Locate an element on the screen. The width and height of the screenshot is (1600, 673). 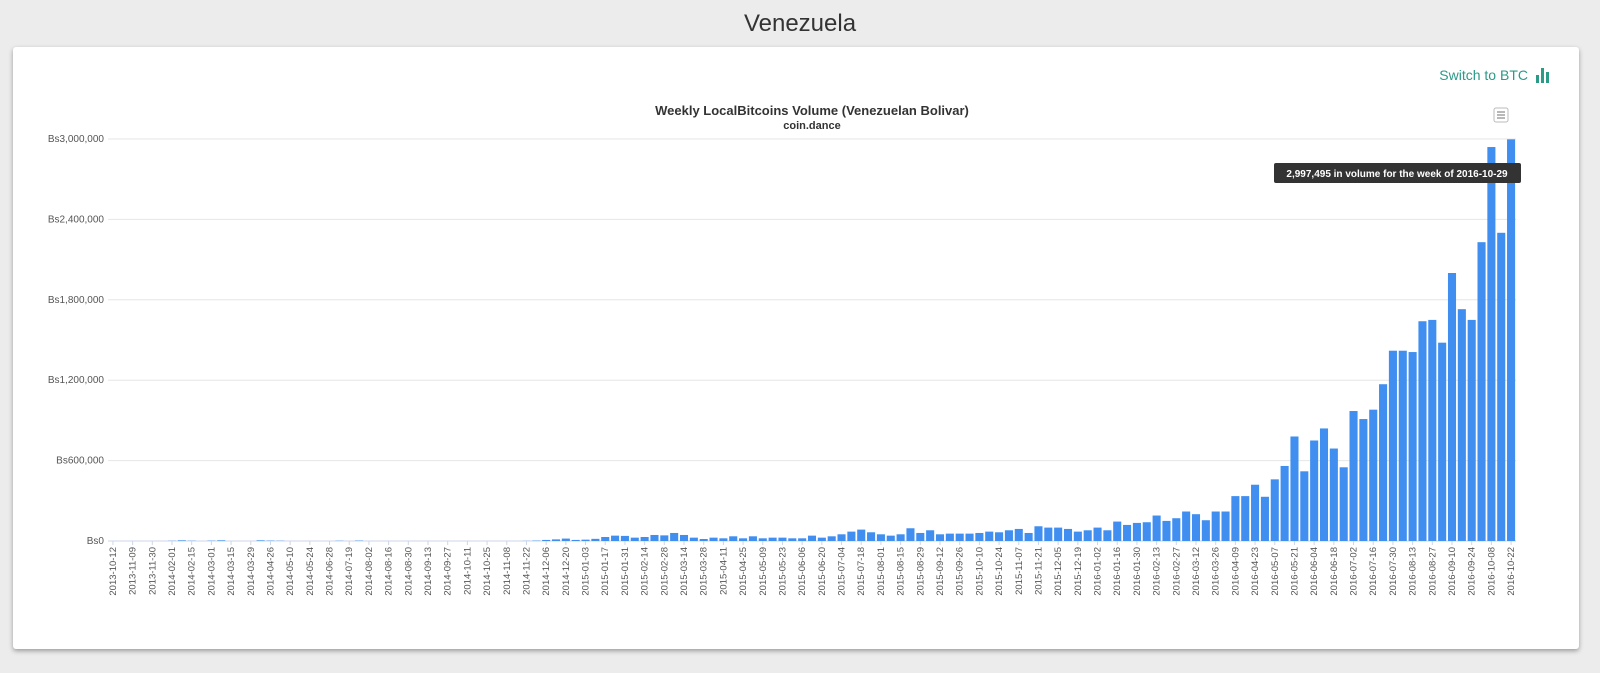
hamburger-menu-icon is located at coordinates (1501, 115).